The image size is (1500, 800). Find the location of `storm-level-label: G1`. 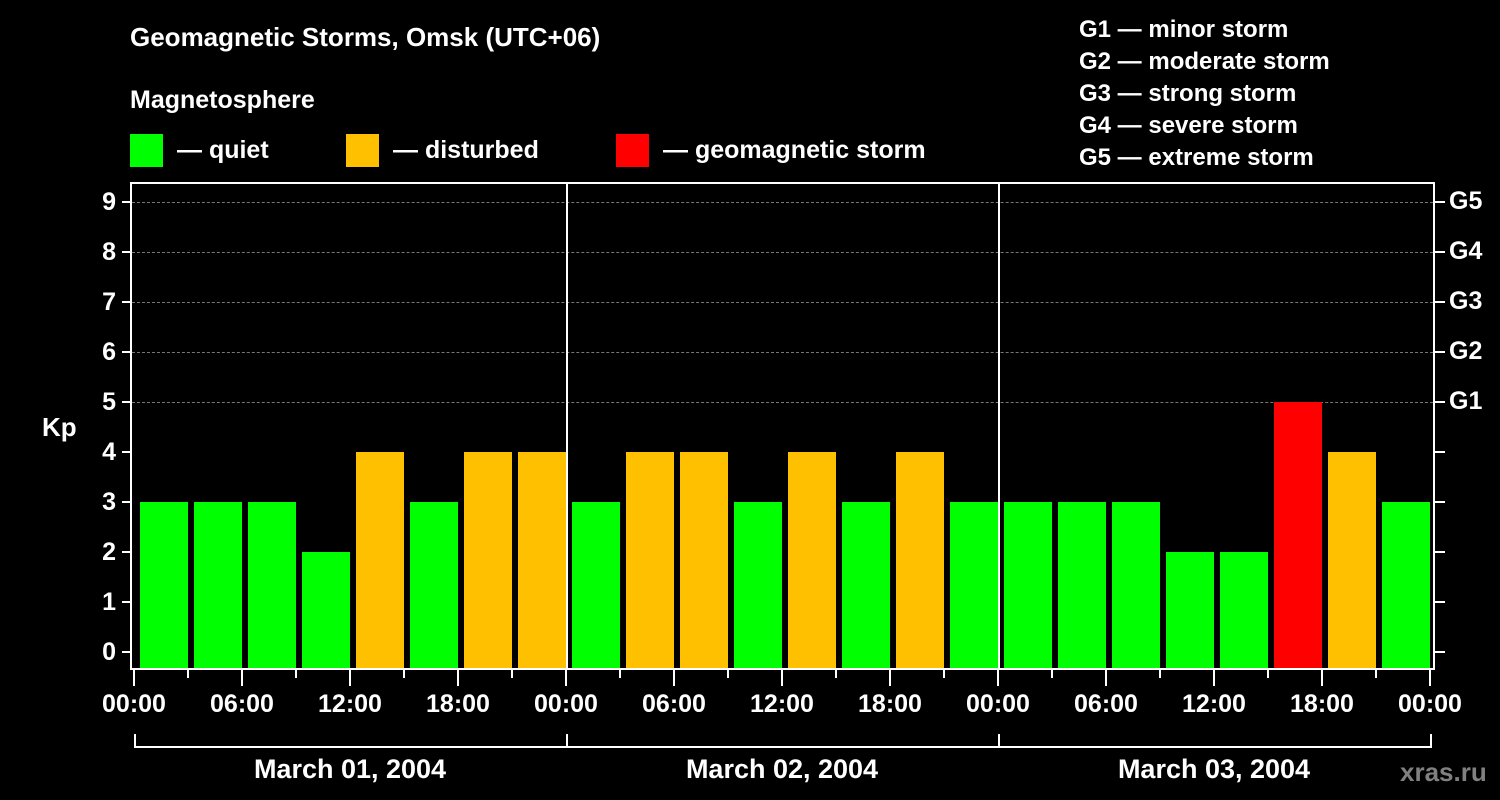

storm-level-label: G1 is located at coordinates (1466, 401).